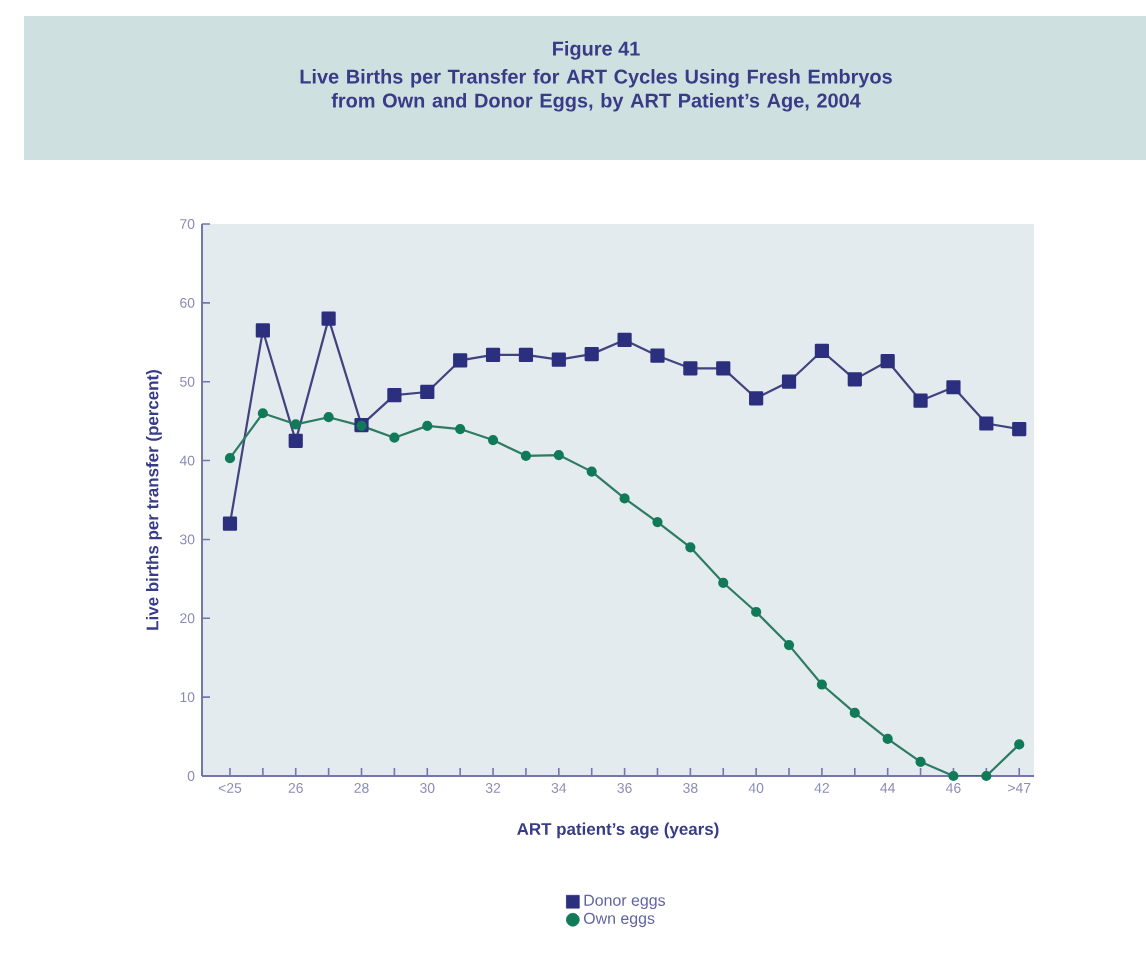 The width and height of the screenshot is (1146, 978). Describe the element at coordinates (153, 500) in the screenshot. I see `y-axis-title: Live births per transfer (percent)` at that location.